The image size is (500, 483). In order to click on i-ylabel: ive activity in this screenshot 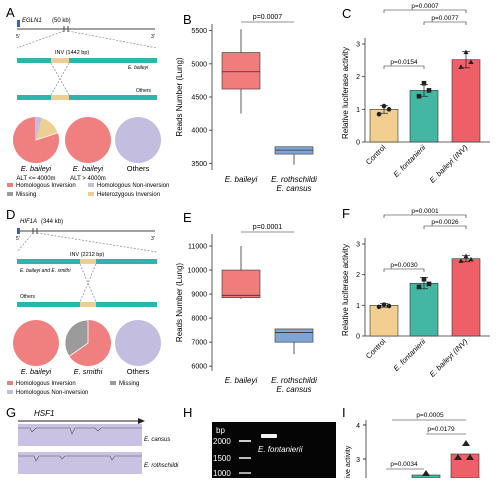, I will do `click(348, 461)`.